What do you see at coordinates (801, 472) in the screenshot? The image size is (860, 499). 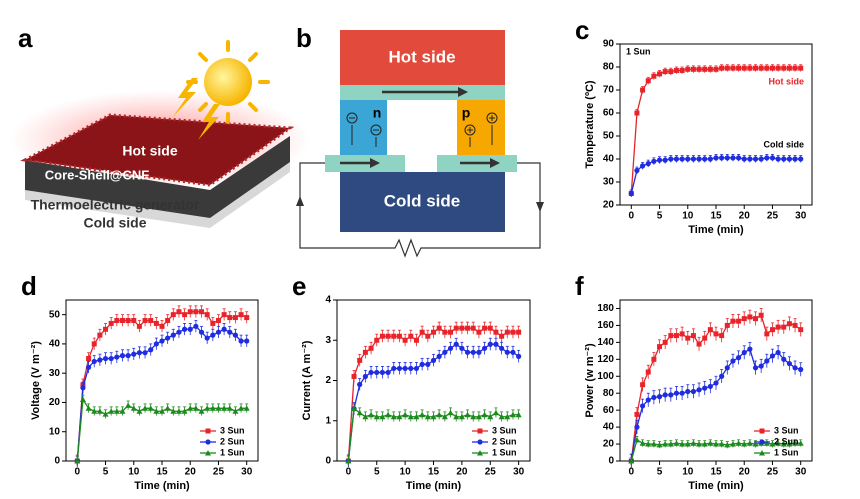 I see `x-tick-label: 30` at bounding box center [801, 472].